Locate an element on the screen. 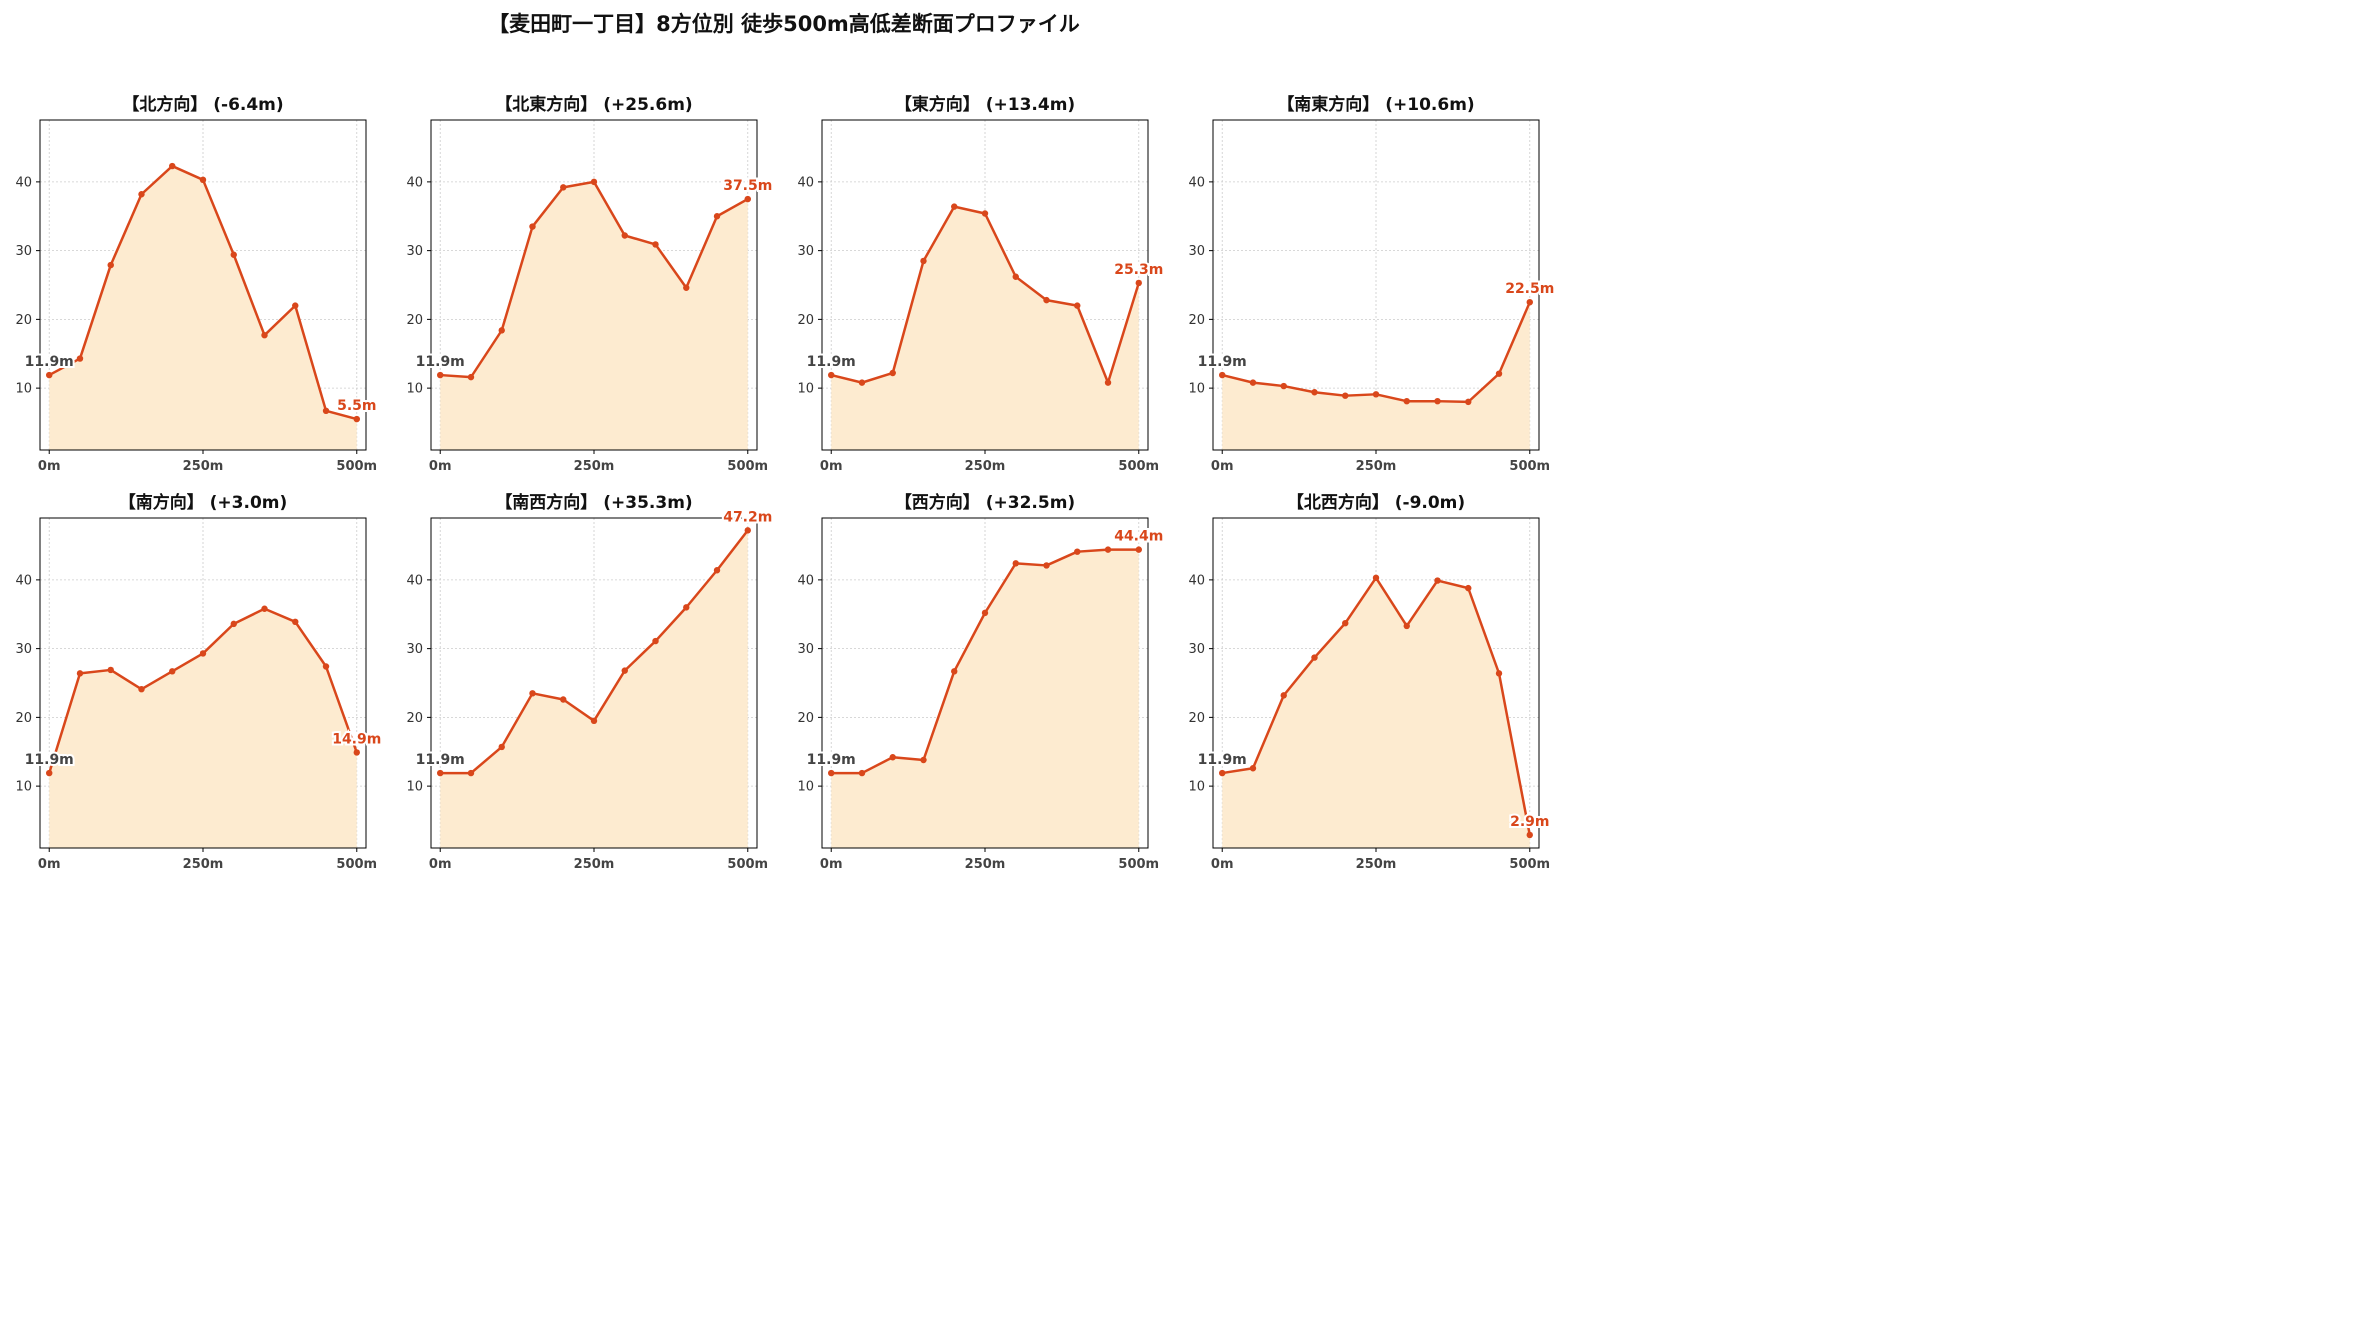 Image resolution: width=2380 pixels, height=1340 pixels. end-elevation-label: 2.9m is located at coordinates (1529, 822).